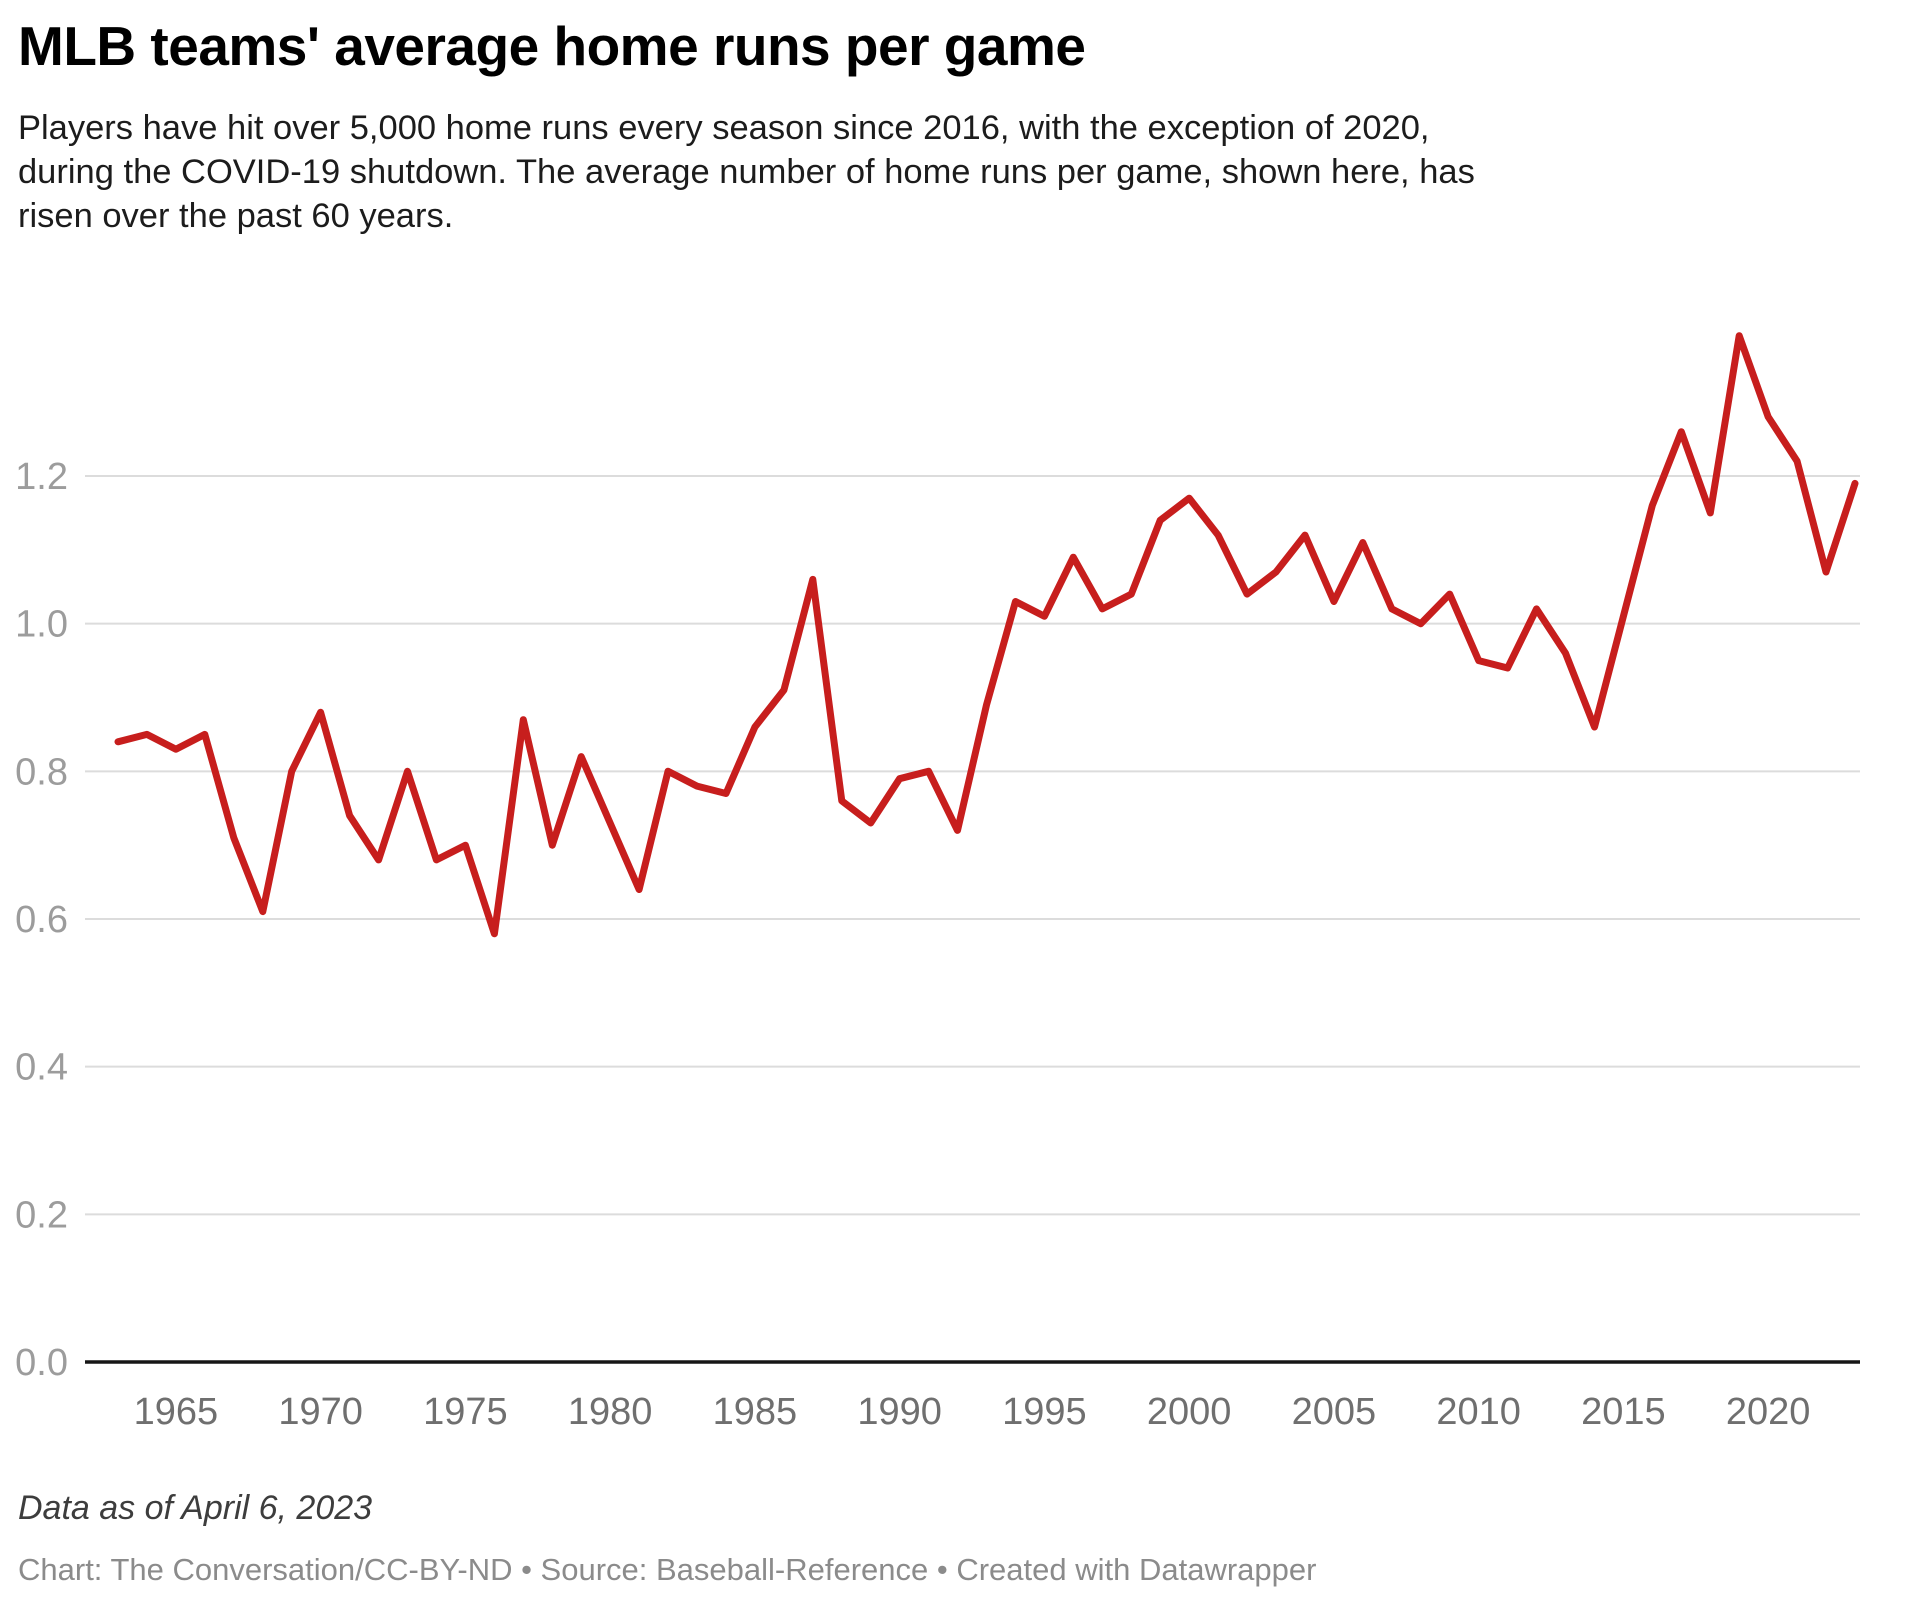 Image resolution: width=1920 pixels, height=1605 pixels. What do you see at coordinates (195, 1508) in the screenshot?
I see `data-note: Data as of April 6, 2023` at bounding box center [195, 1508].